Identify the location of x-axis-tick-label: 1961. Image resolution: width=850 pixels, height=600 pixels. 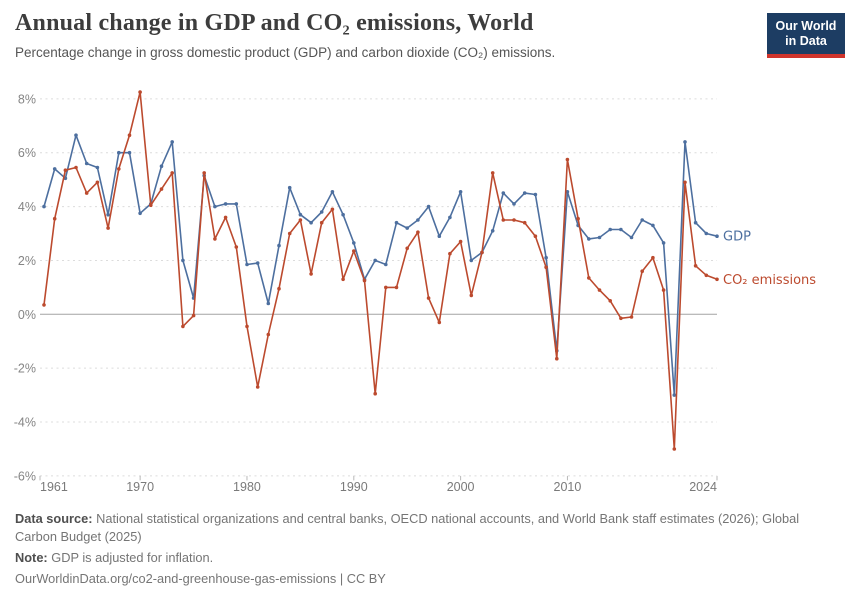
(54, 487).